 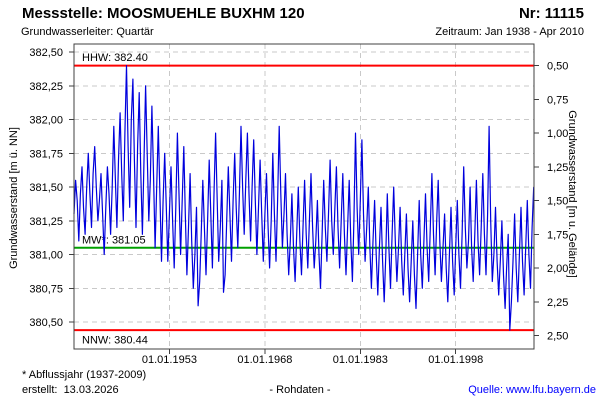 What do you see at coordinates (114, 240) in the screenshot?
I see `mw-label: MW*: 381.05` at bounding box center [114, 240].